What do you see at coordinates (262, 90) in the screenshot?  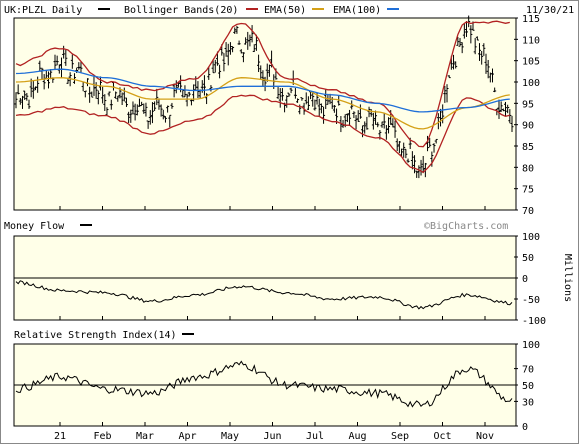 I see `ema100-line` at bounding box center [262, 90].